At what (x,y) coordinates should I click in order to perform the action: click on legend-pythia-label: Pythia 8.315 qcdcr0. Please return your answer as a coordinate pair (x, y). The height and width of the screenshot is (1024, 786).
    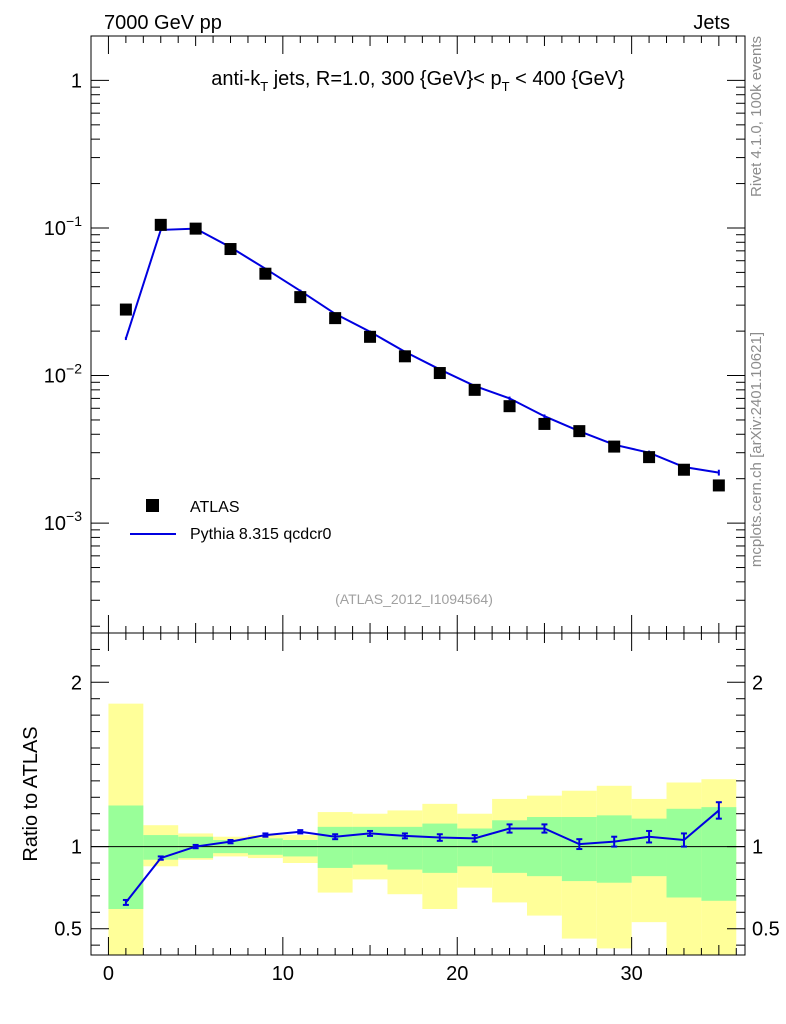
    Looking at the image, I should click on (261, 534).